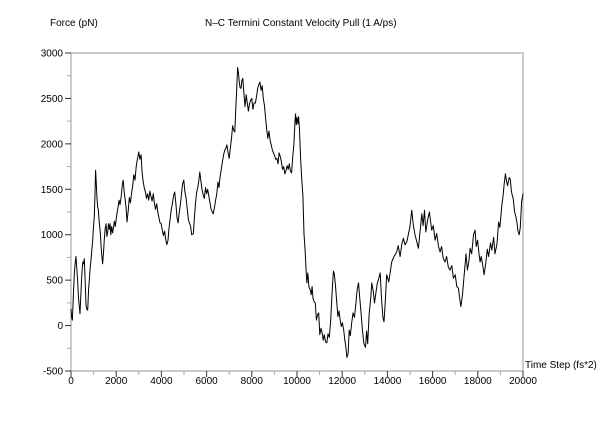  What do you see at coordinates (74, 23) in the screenshot?
I see `y-axis-title: Force (pN)` at bounding box center [74, 23].